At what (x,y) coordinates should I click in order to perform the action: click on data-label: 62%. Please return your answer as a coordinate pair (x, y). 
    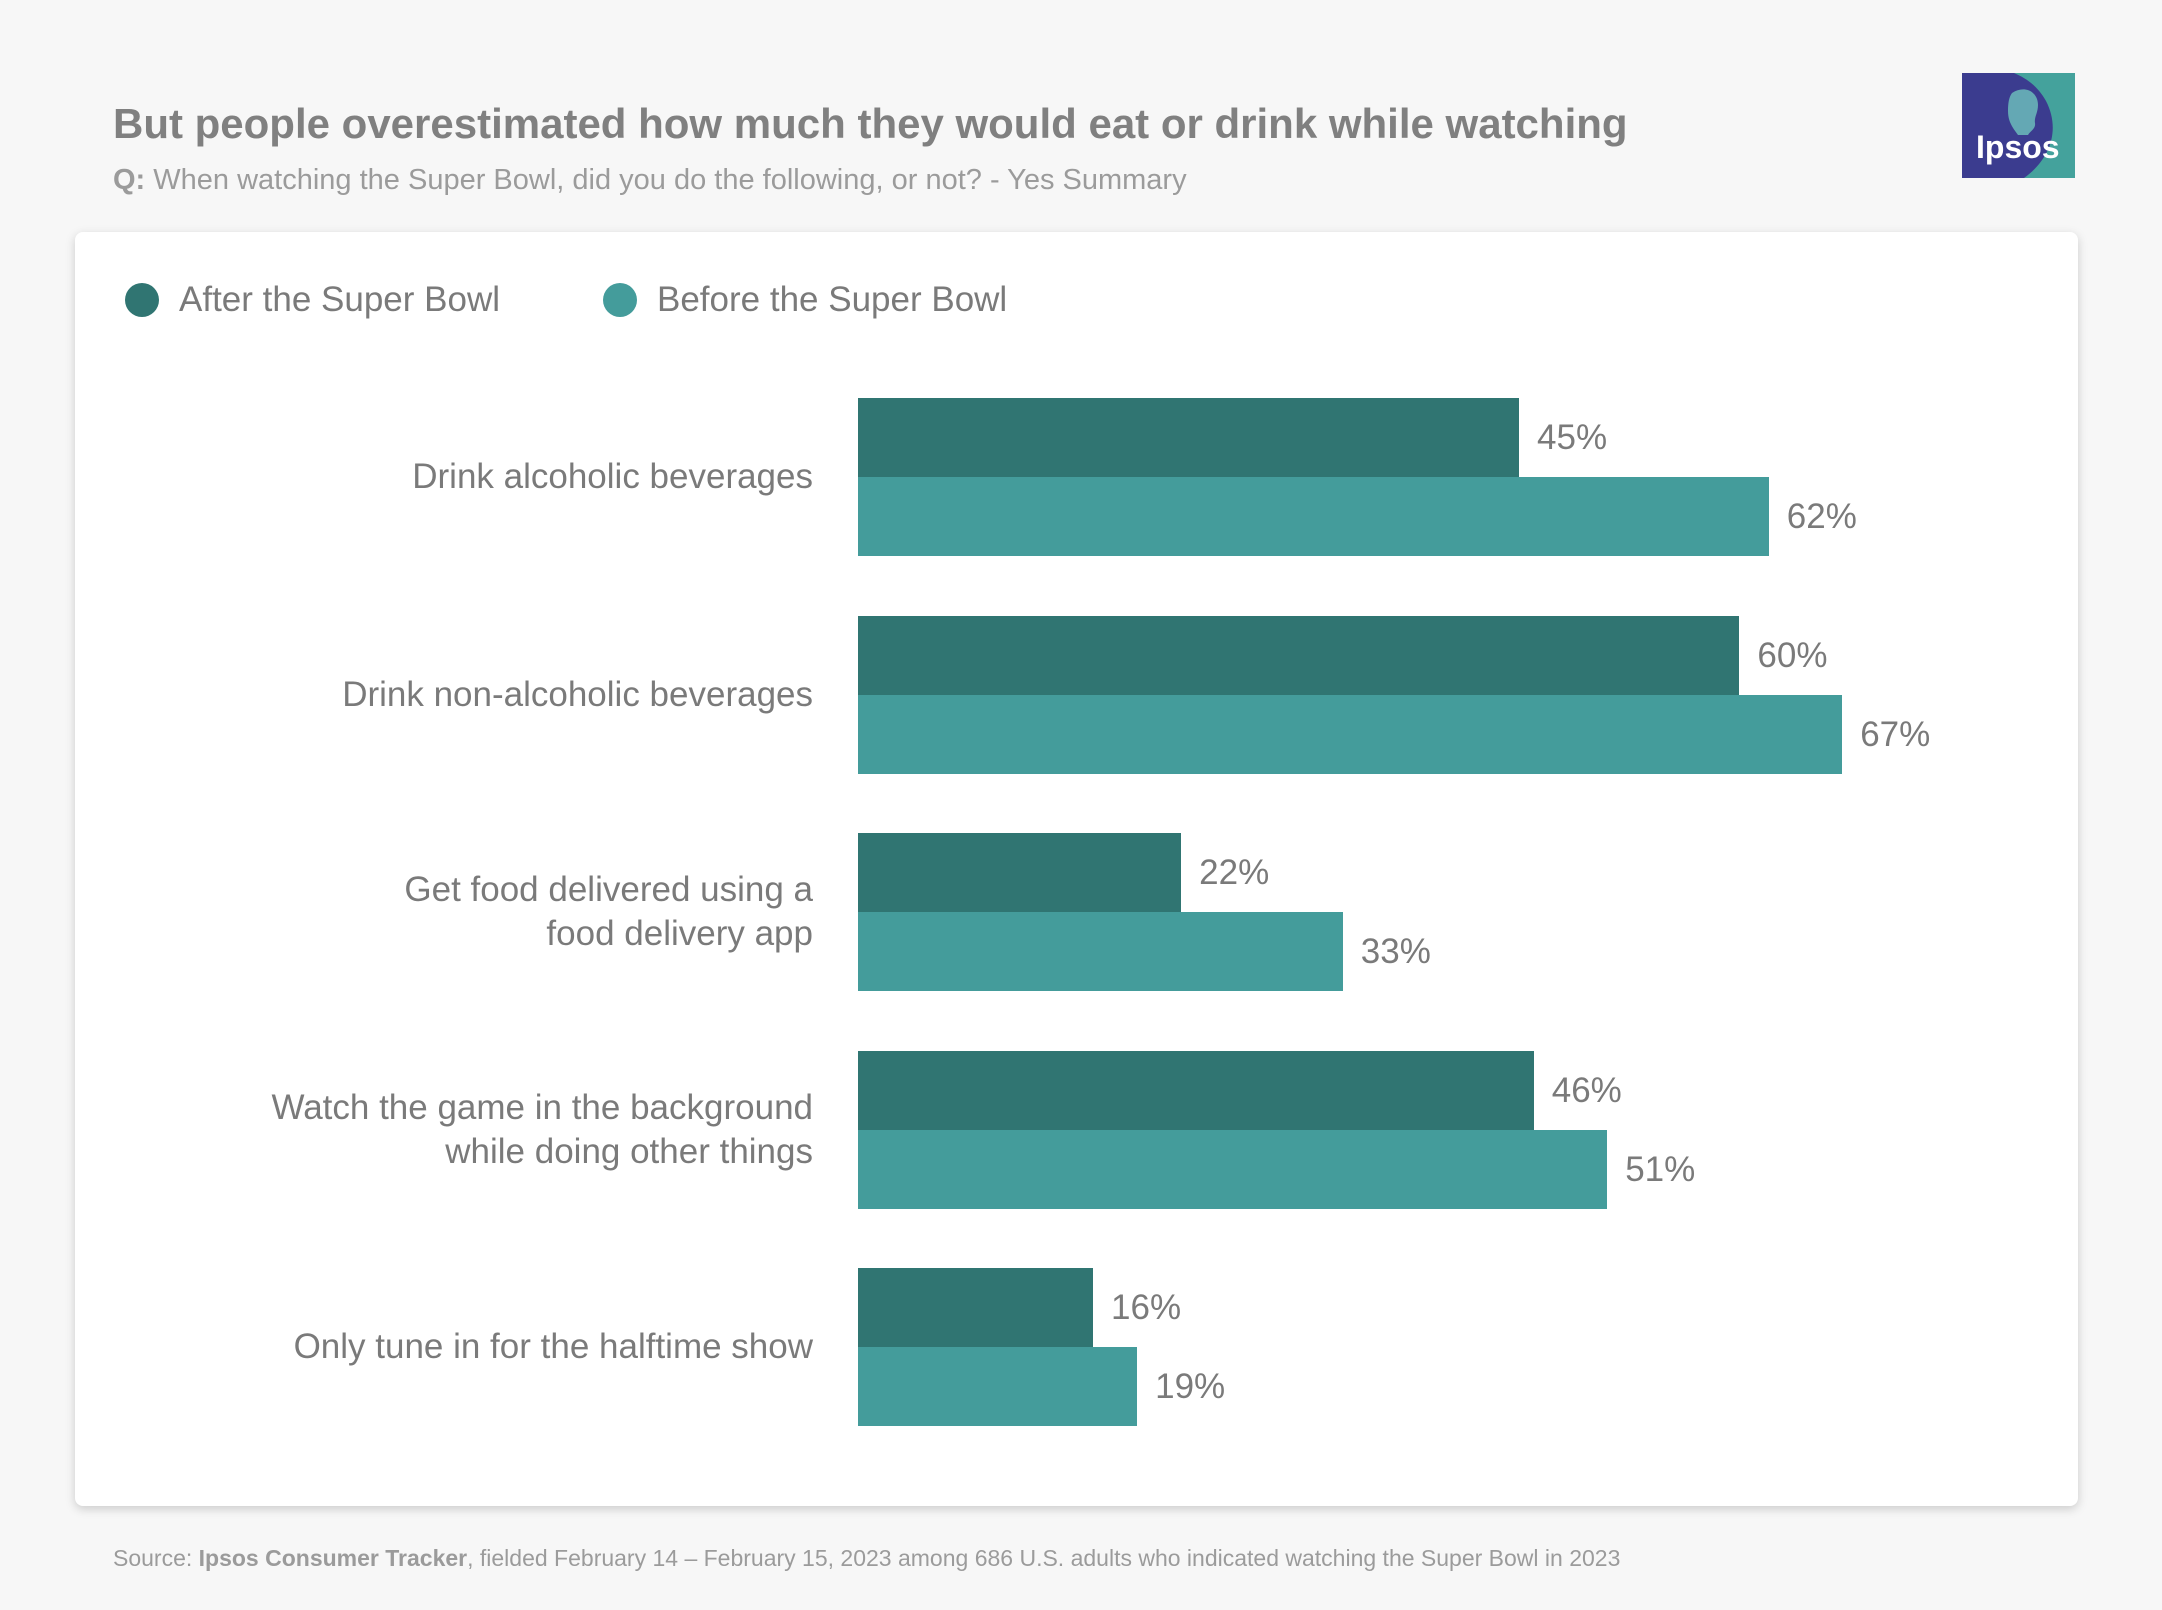
    Looking at the image, I should click on (1821, 516).